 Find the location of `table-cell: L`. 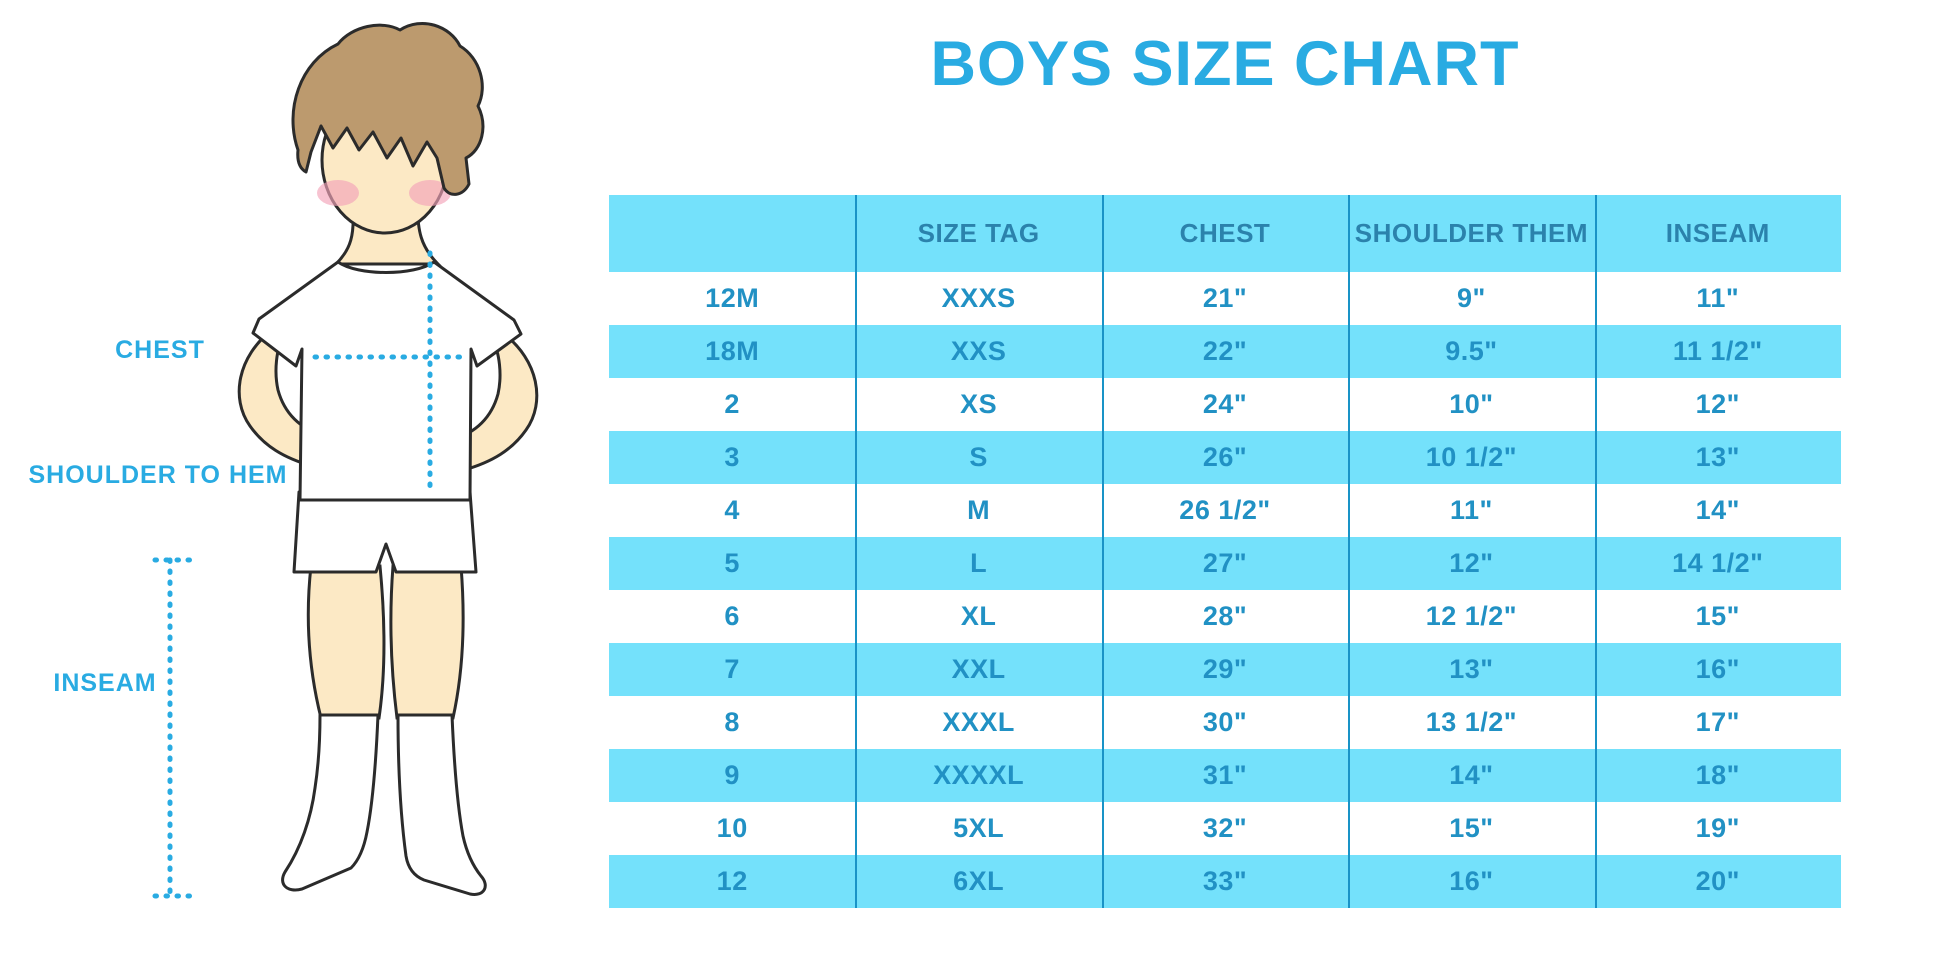

table-cell: L is located at coordinates (979, 563).